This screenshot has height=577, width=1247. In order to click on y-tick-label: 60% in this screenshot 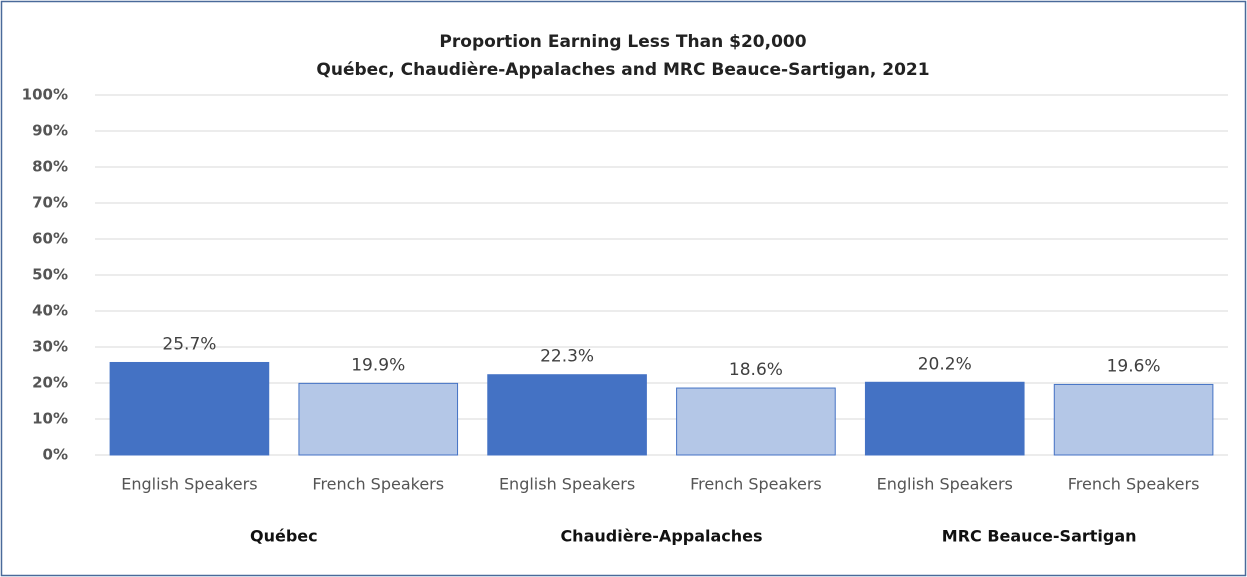, I will do `click(50, 239)`.